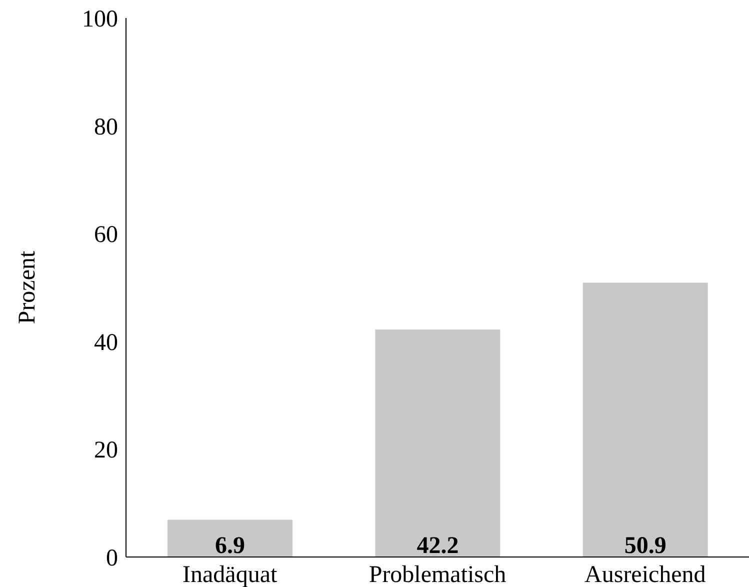 The image size is (749, 587). I want to click on y-tick-label: 40, so click(106, 343).